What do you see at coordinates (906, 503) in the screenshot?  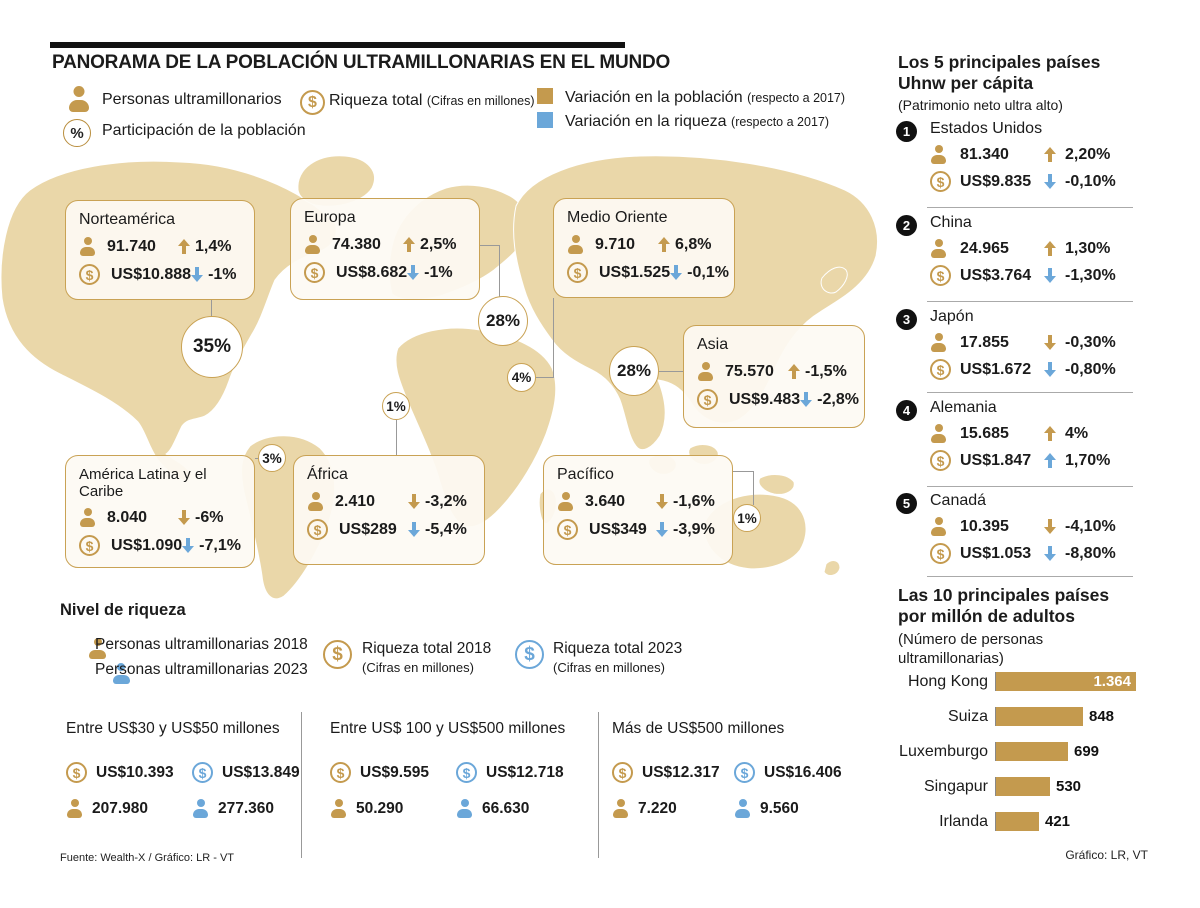 I see `rank-badge: 5` at bounding box center [906, 503].